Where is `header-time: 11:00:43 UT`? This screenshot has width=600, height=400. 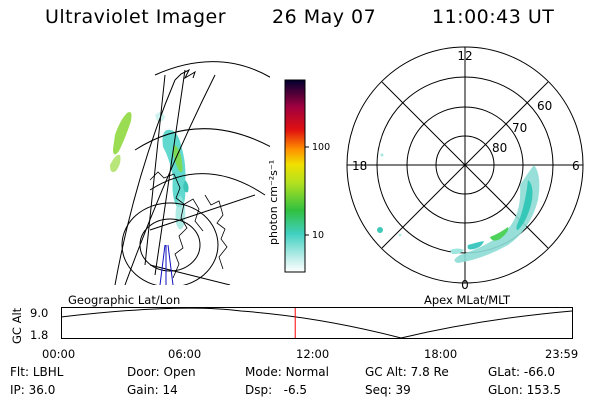
header-time: 11:00:43 UT is located at coordinates (493, 17).